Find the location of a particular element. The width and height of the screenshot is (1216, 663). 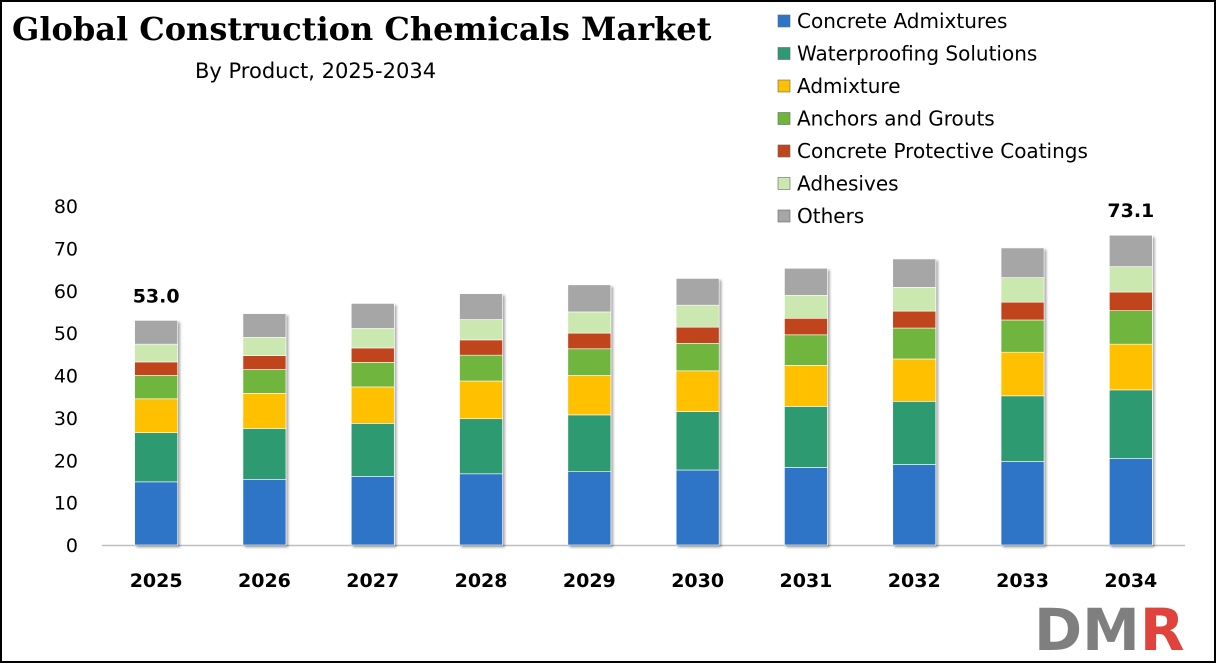

x-tick-label: 2026 is located at coordinates (264, 581).